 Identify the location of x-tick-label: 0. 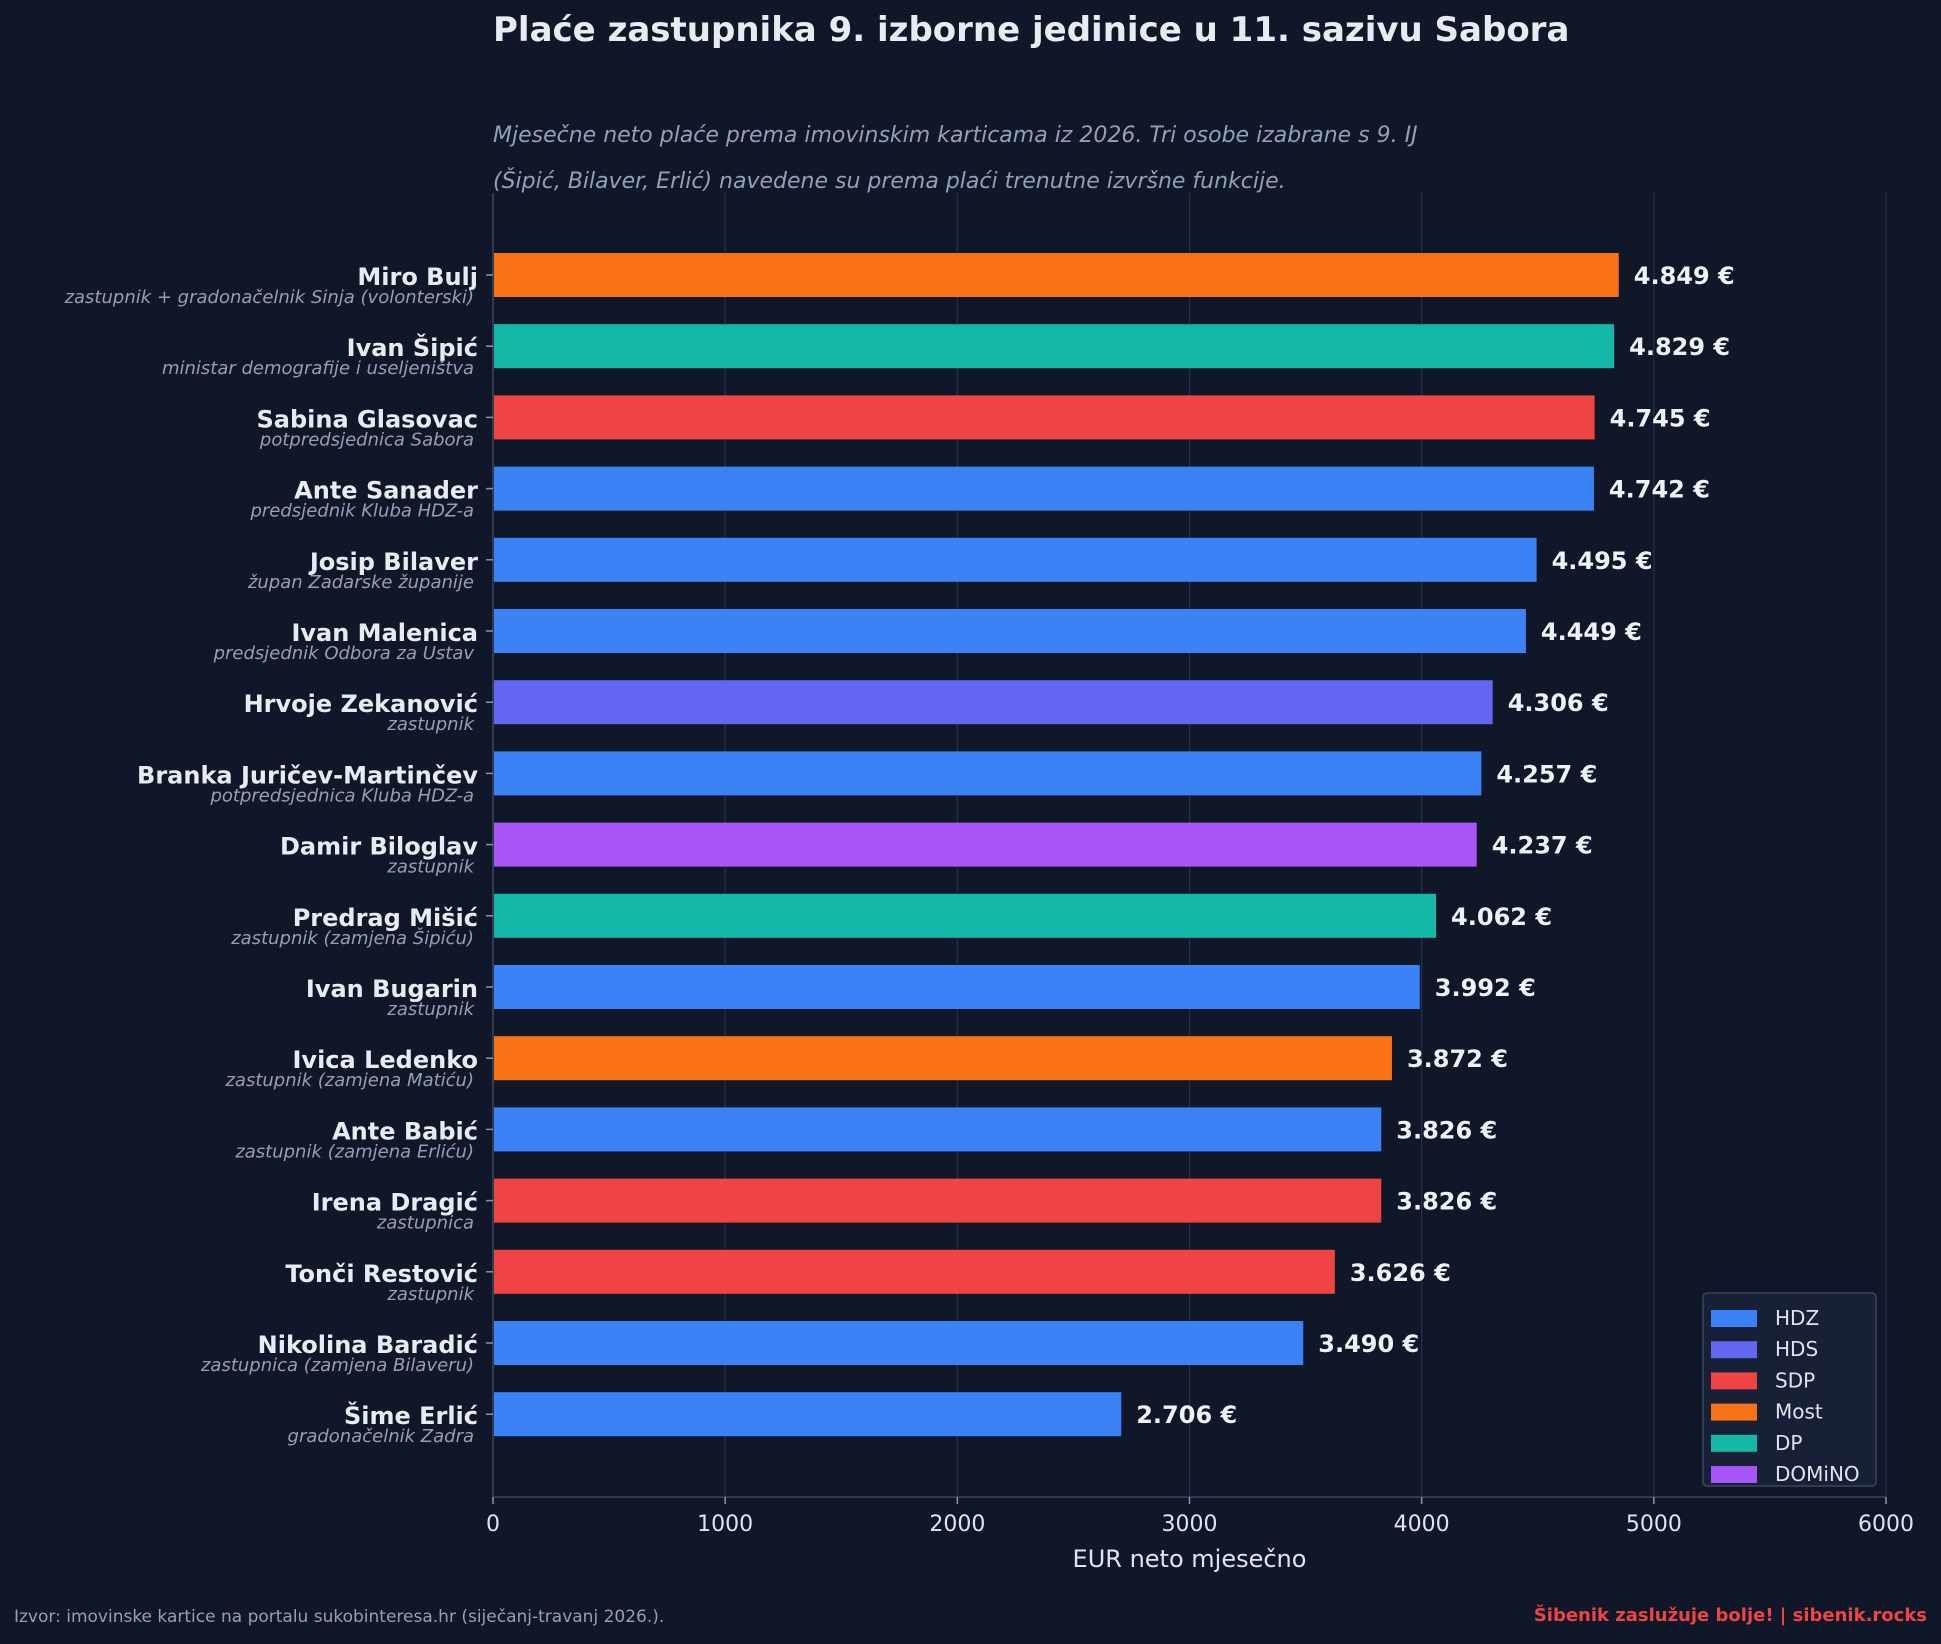
(493, 1524).